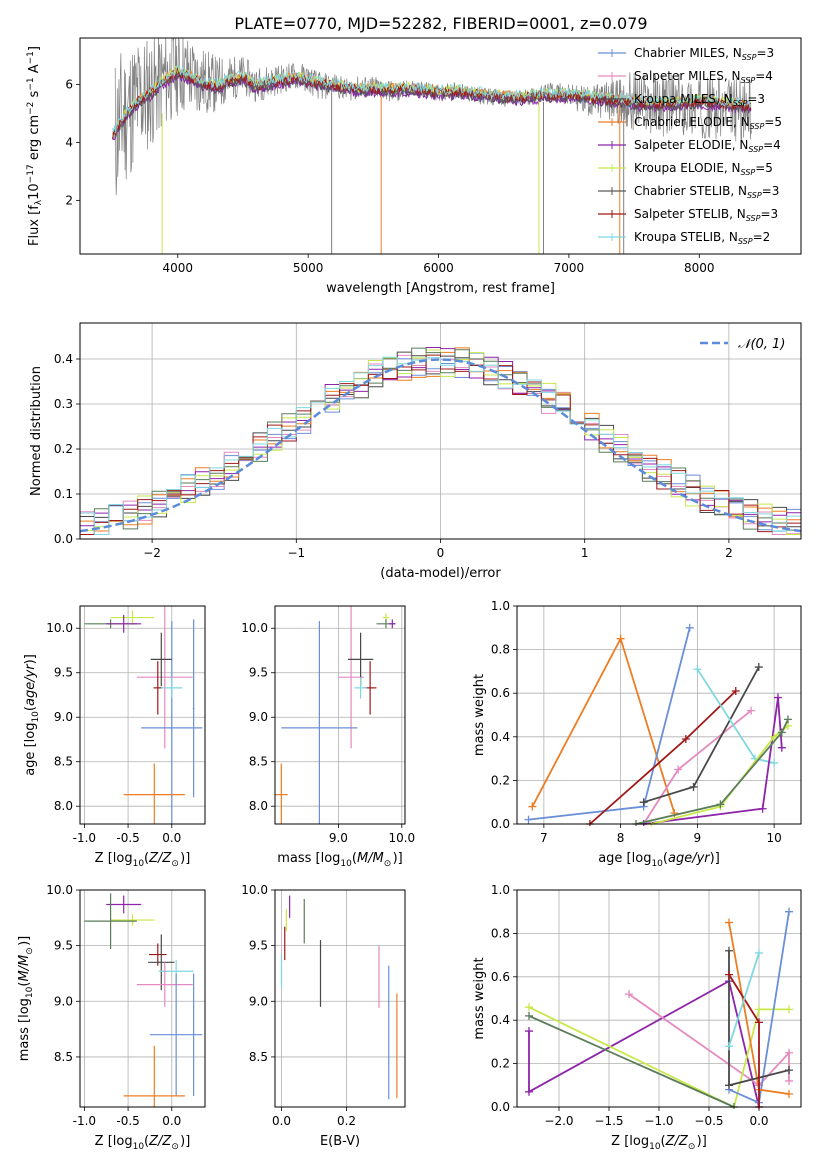  What do you see at coordinates (706, 192) in the screenshot?
I see `legend-label-6: Chabrier STELIB, NSSP=3` at bounding box center [706, 192].